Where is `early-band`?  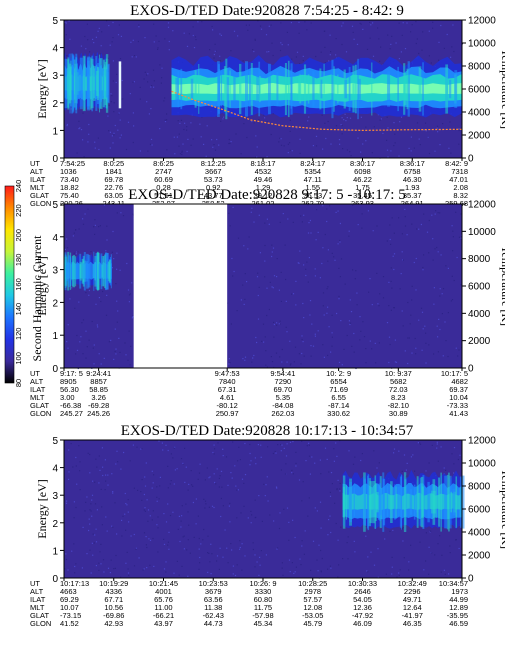 early-band is located at coordinates (87, 83).